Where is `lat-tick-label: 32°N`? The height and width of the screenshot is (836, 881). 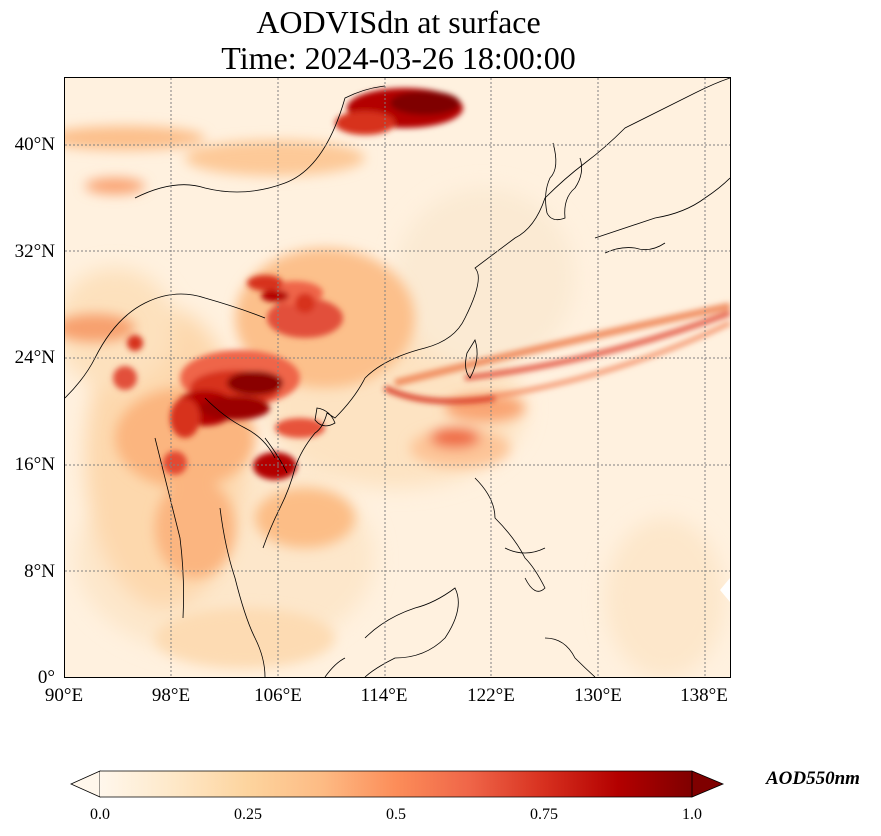 lat-tick-label: 32°N is located at coordinates (34, 251).